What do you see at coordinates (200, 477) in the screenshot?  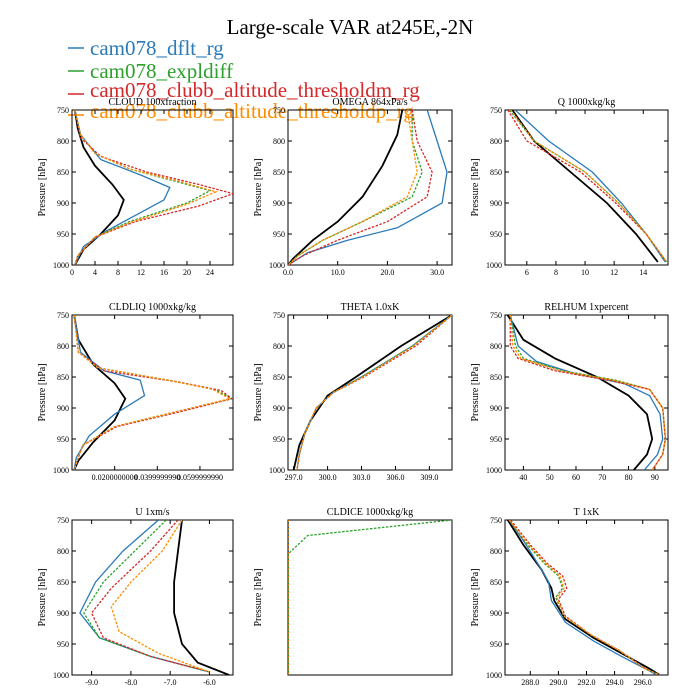 I see `x-tick-label: 0.0599999990` at bounding box center [200, 477].